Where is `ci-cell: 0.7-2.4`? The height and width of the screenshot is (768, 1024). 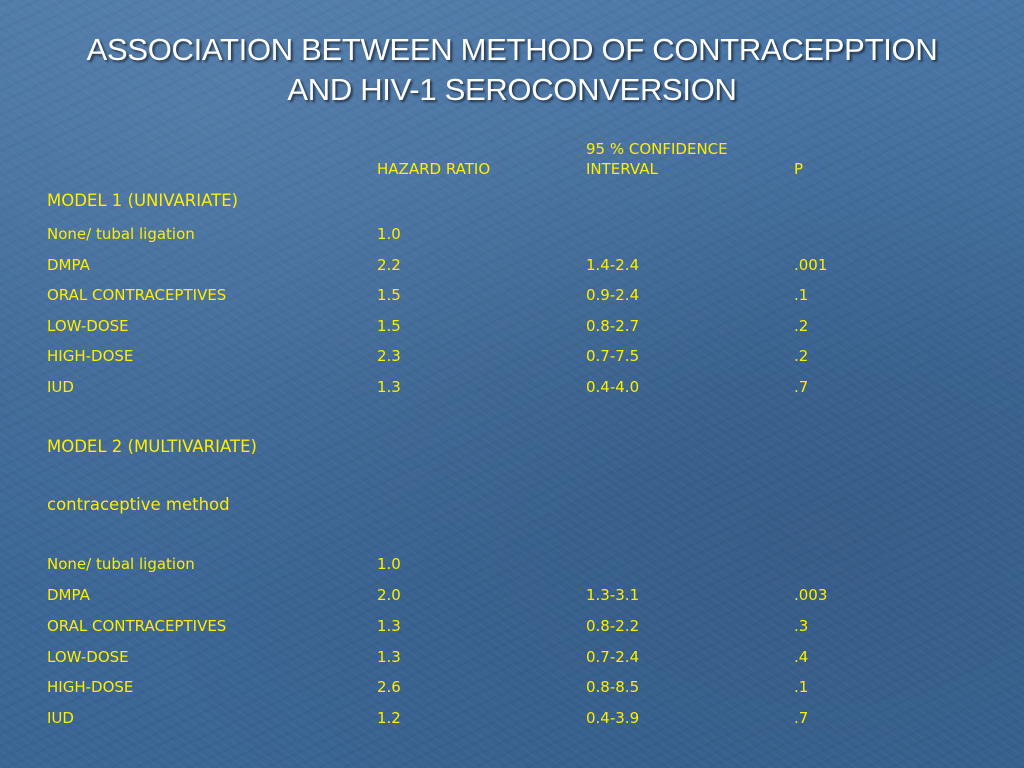 ci-cell: 0.7-2.4 is located at coordinates (613, 657).